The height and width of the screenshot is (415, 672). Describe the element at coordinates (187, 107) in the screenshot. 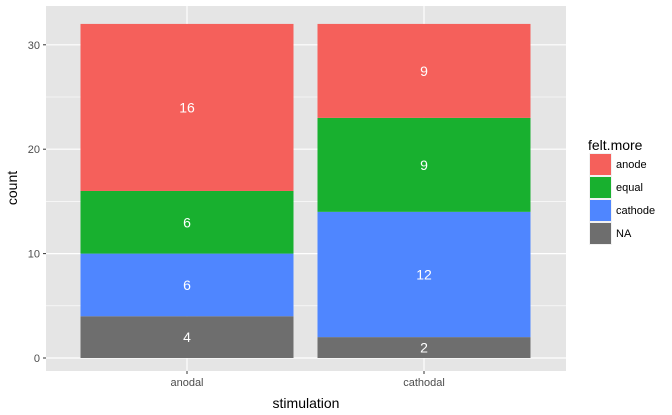

I see `bar-value-label: 16` at that location.